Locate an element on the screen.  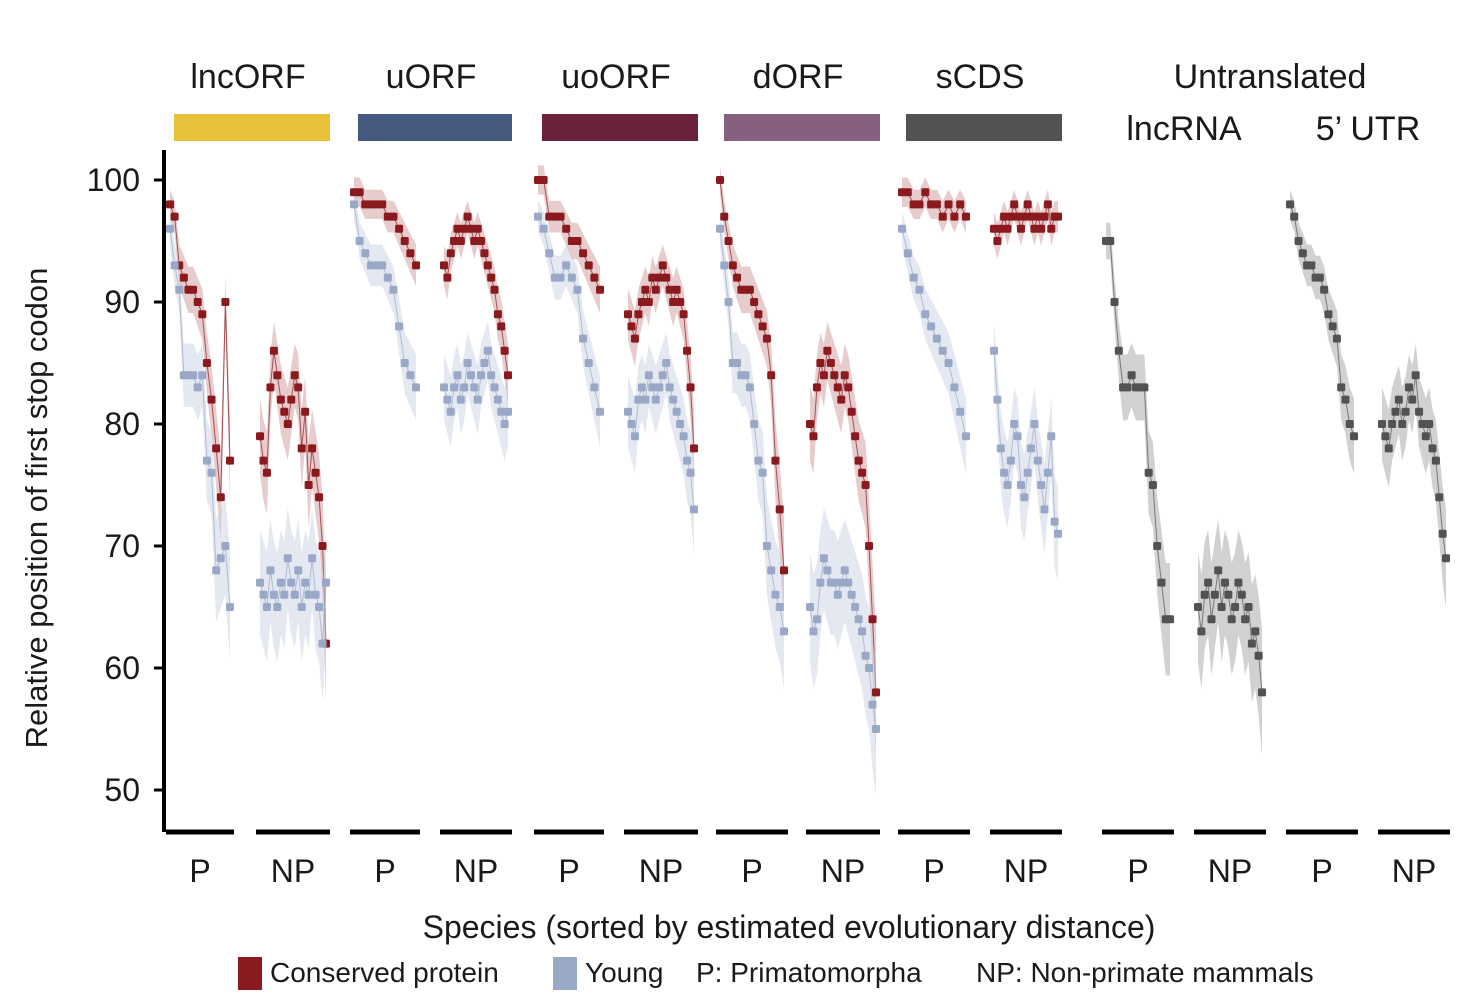
band-uorf-conserved-protein-np is located at coordinates (476, 303).